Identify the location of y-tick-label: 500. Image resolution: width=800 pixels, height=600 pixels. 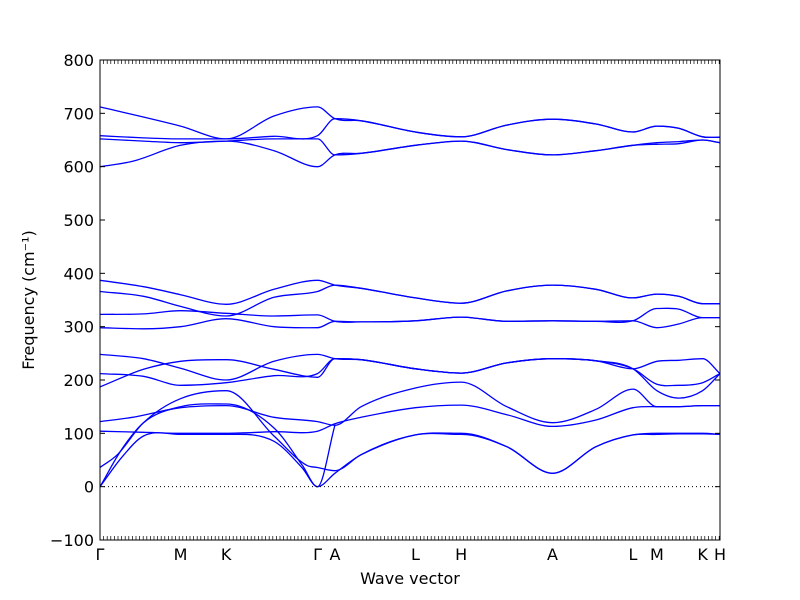
(78, 220).